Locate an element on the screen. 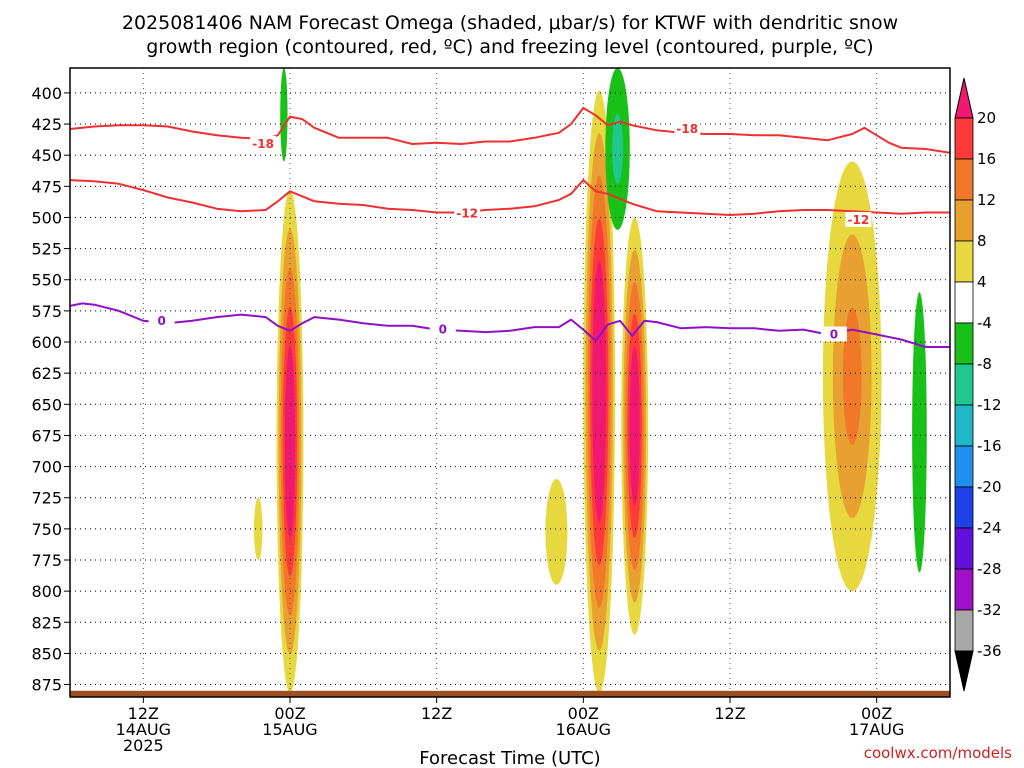 This screenshot has width=1024, height=768. y-tick-label-825: 825 is located at coordinates (46, 622).